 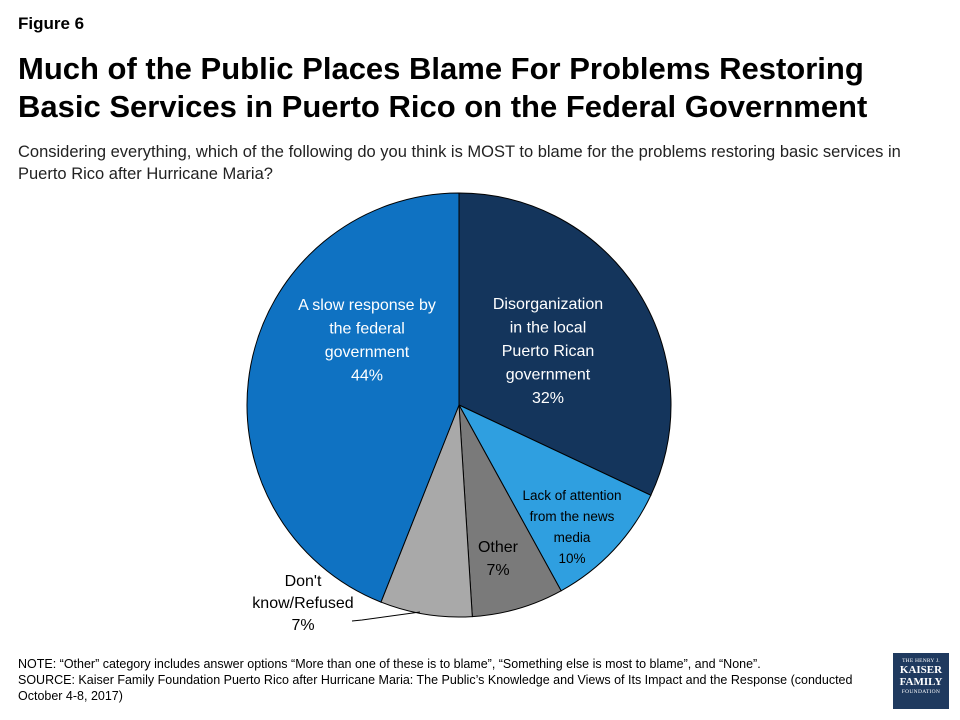 What do you see at coordinates (498, 559) in the screenshot?
I see `slice-label-2: Other 7%` at bounding box center [498, 559].